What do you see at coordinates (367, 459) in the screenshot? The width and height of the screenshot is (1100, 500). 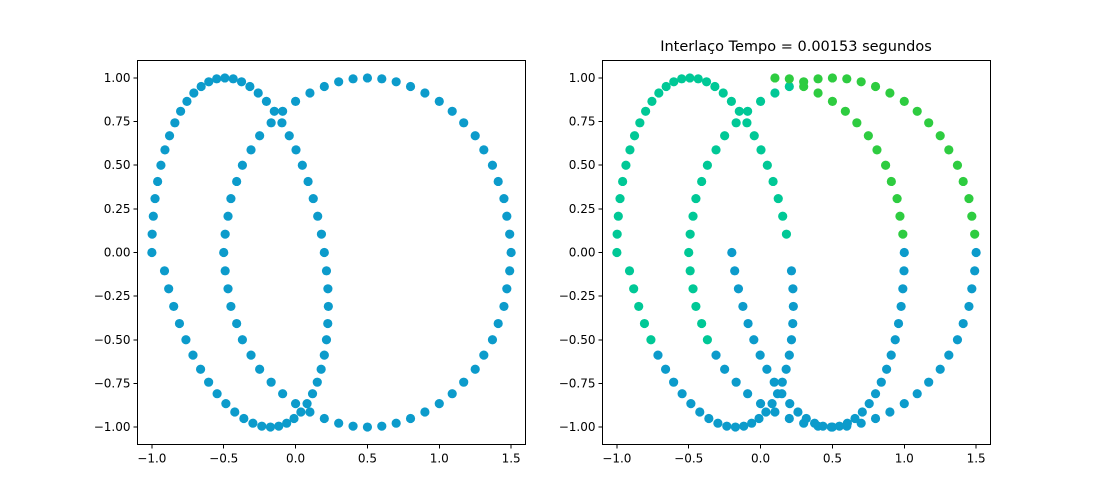 I see `left-x-tick-label: 0.5` at bounding box center [367, 459].